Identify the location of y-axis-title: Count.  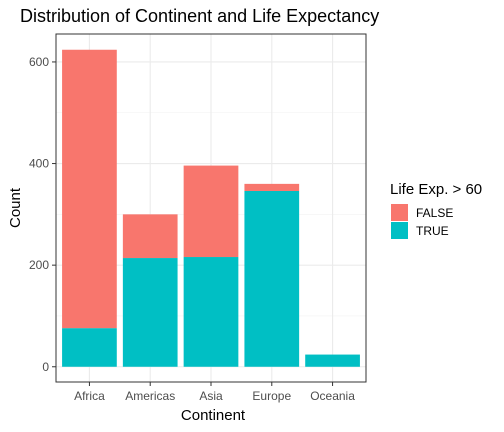
(15, 207).